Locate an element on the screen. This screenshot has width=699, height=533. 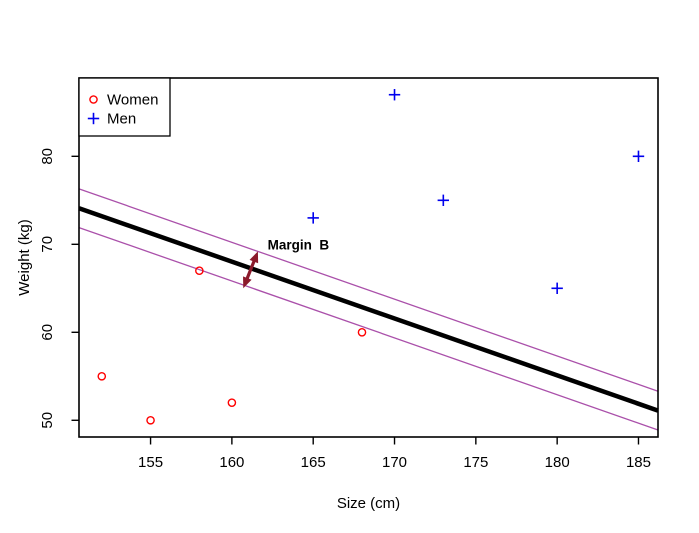
legend-label-men: Men is located at coordinates (121, 119).